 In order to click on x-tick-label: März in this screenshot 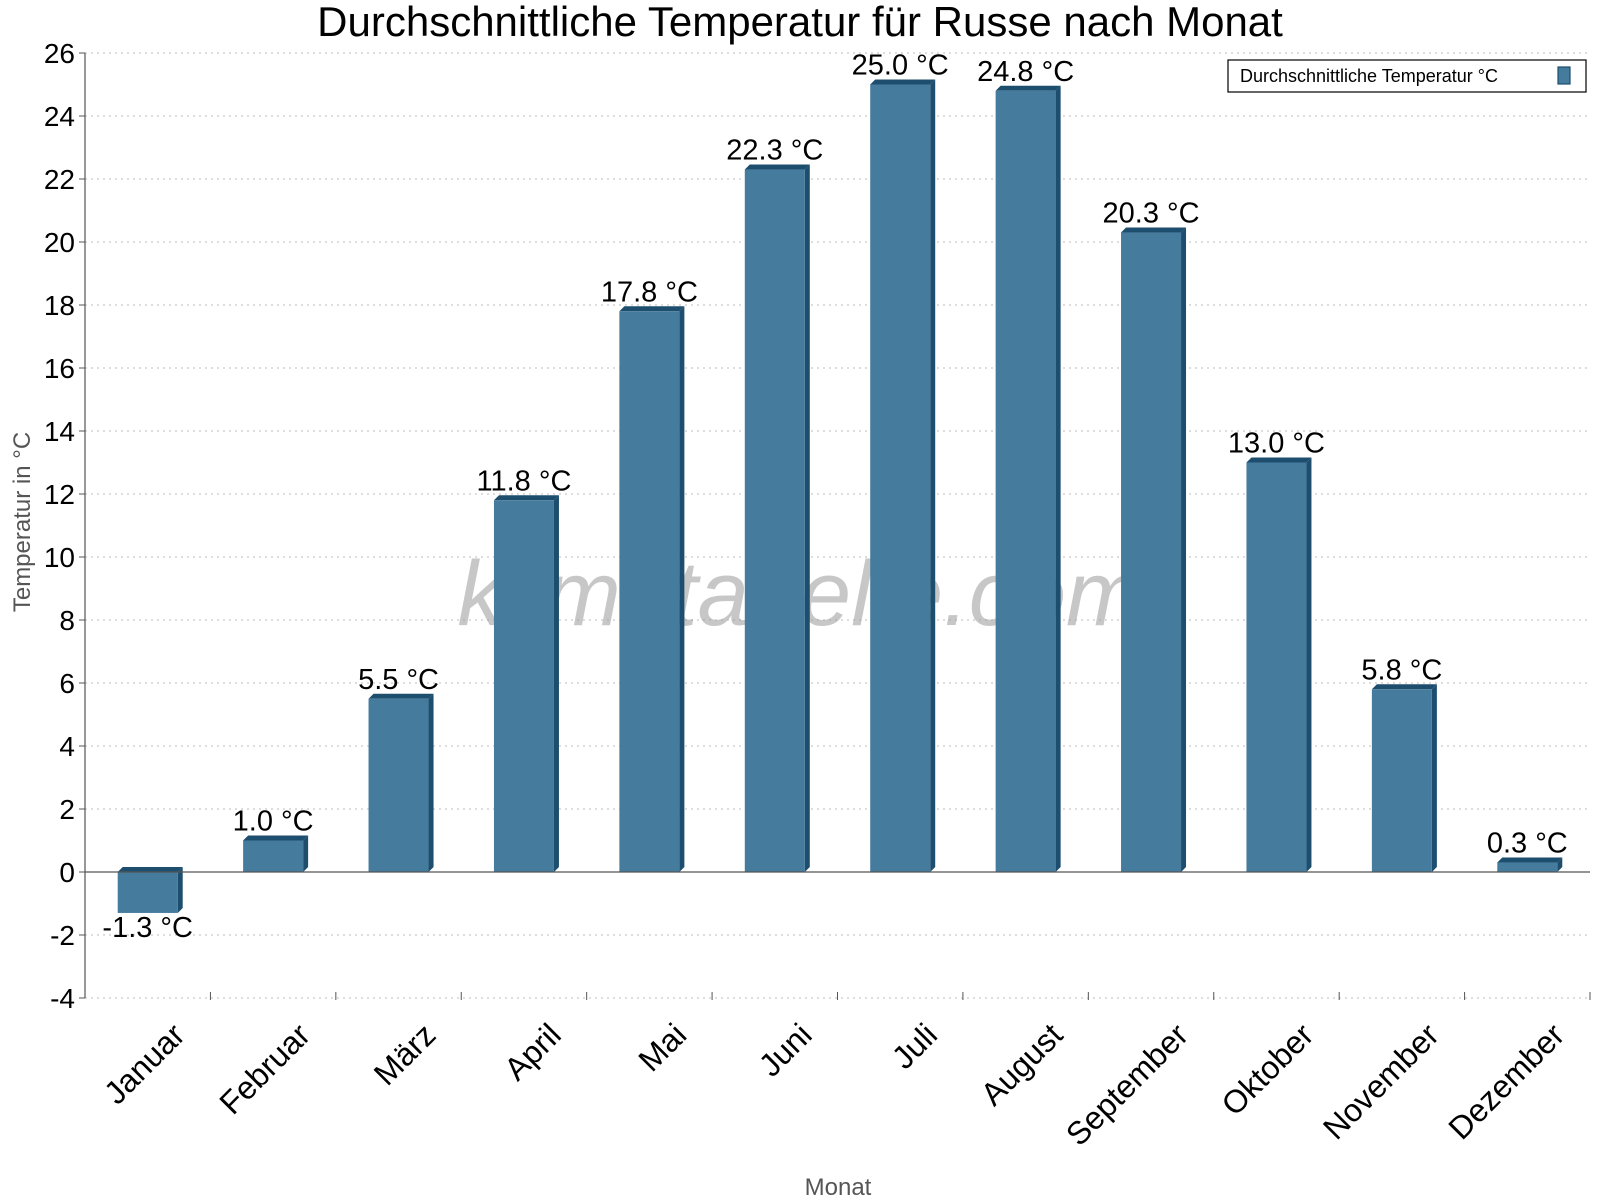, I will do `click(405, 1054)`.